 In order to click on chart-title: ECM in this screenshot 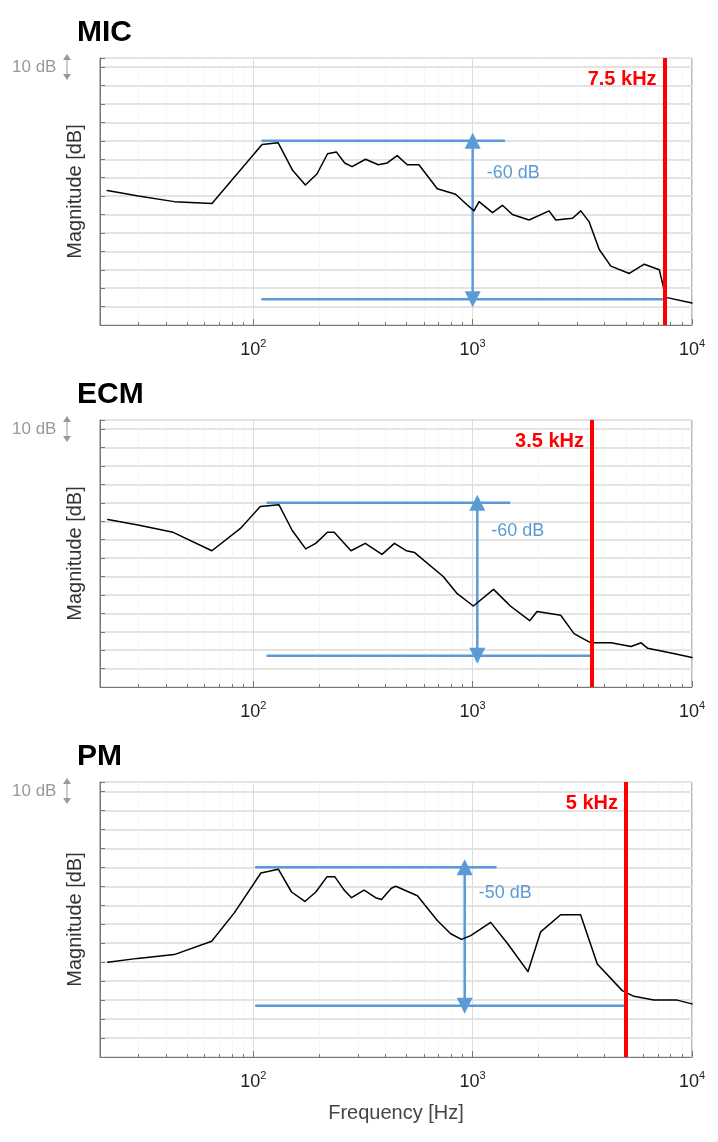, I will do `click(110, 392)`.